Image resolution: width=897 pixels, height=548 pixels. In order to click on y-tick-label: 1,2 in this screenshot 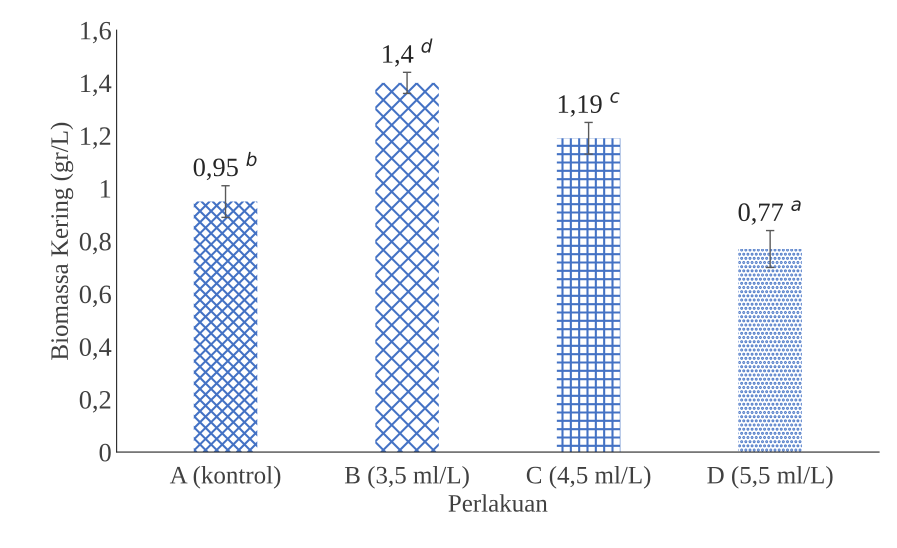, I will do `click(95, 138)`.